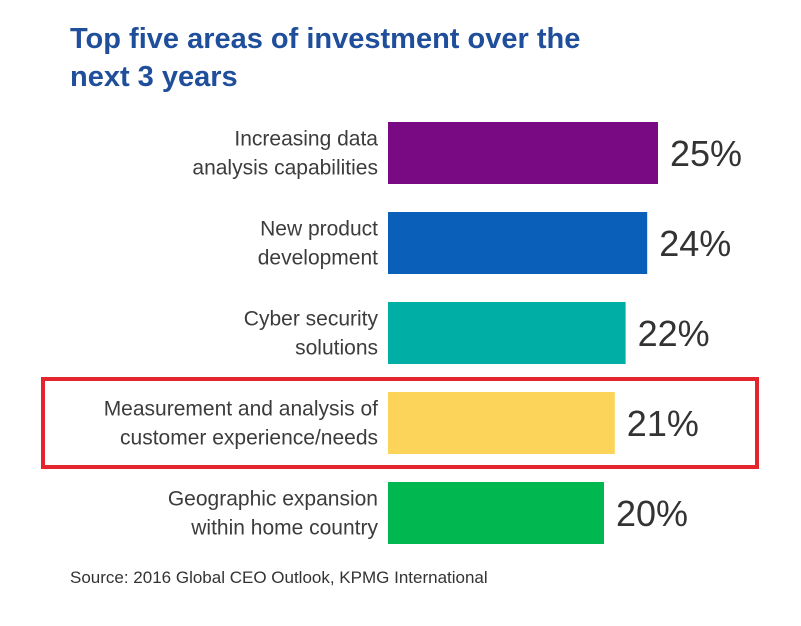 This screenshot has height=626, width=801. I want to click on value-label-5: 20%, so click(652, 513).